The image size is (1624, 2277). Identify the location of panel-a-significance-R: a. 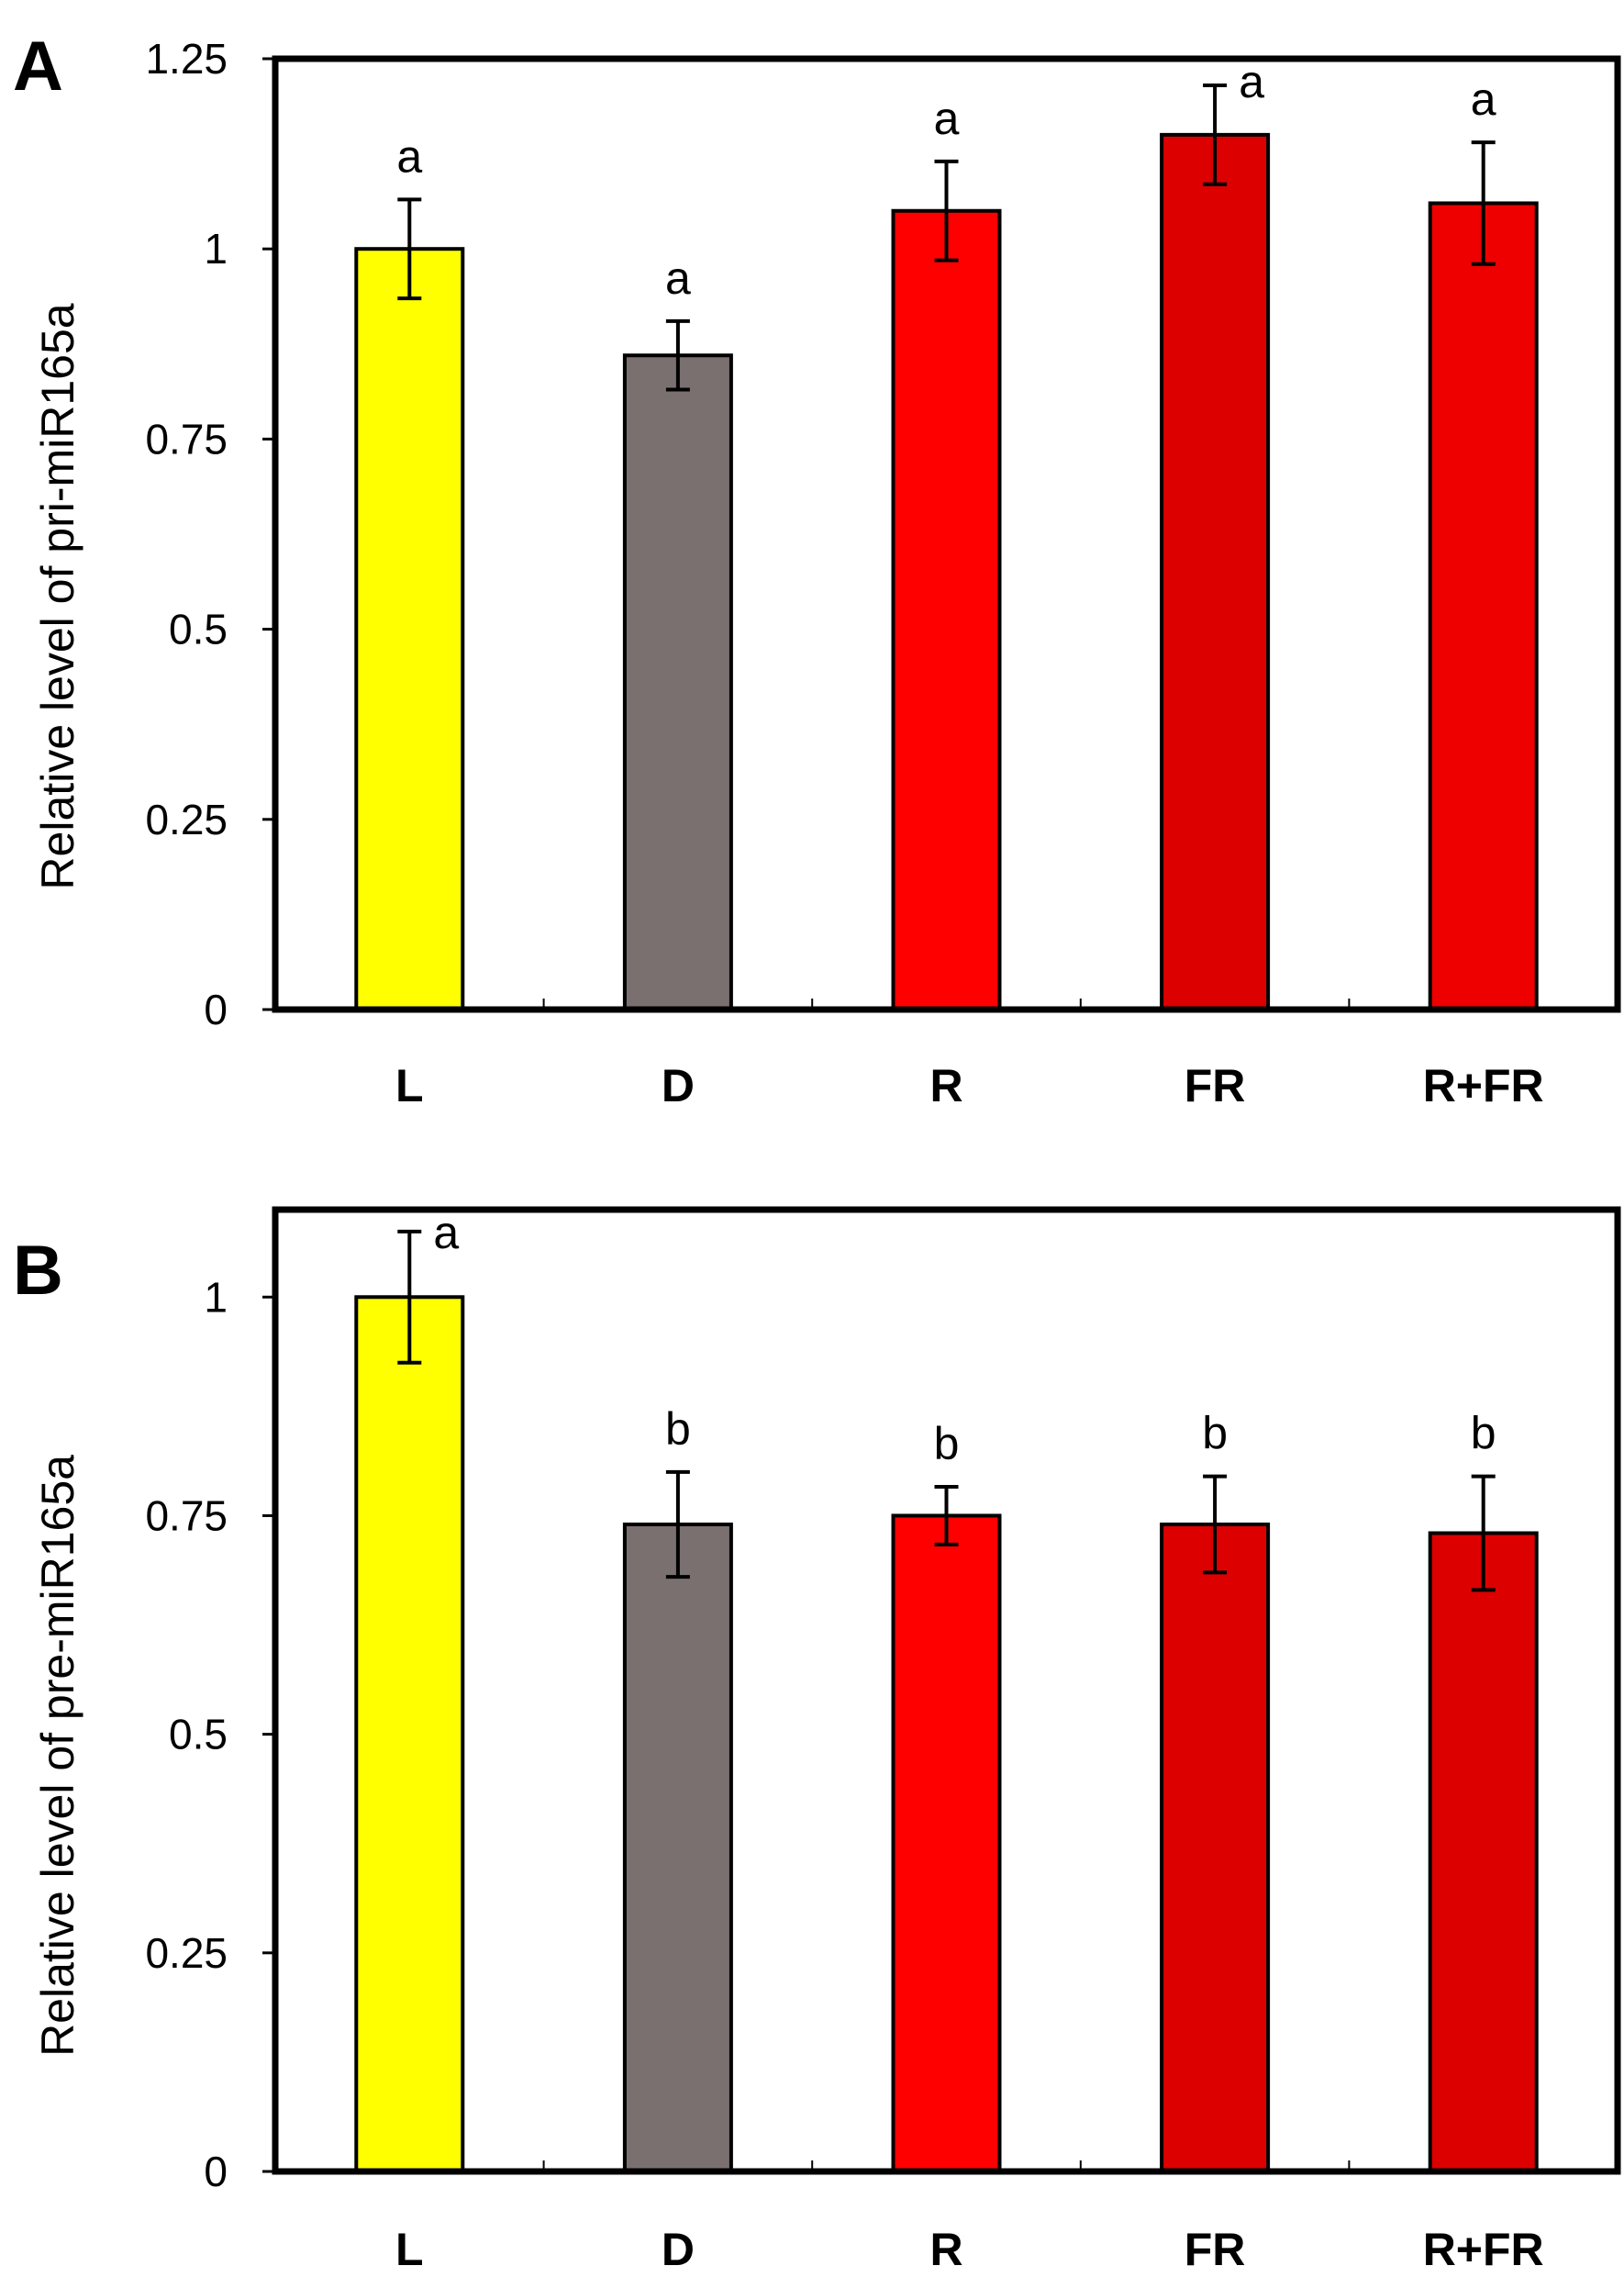
(947, 119).